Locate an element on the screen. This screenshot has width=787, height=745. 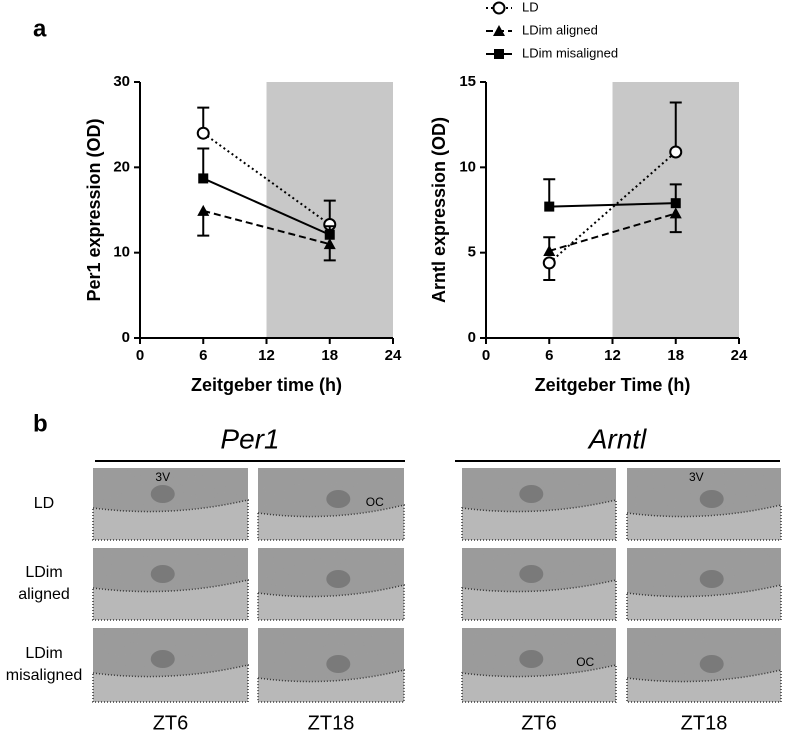
legend-label: LDim aligned is located at coordinates (560, 29).